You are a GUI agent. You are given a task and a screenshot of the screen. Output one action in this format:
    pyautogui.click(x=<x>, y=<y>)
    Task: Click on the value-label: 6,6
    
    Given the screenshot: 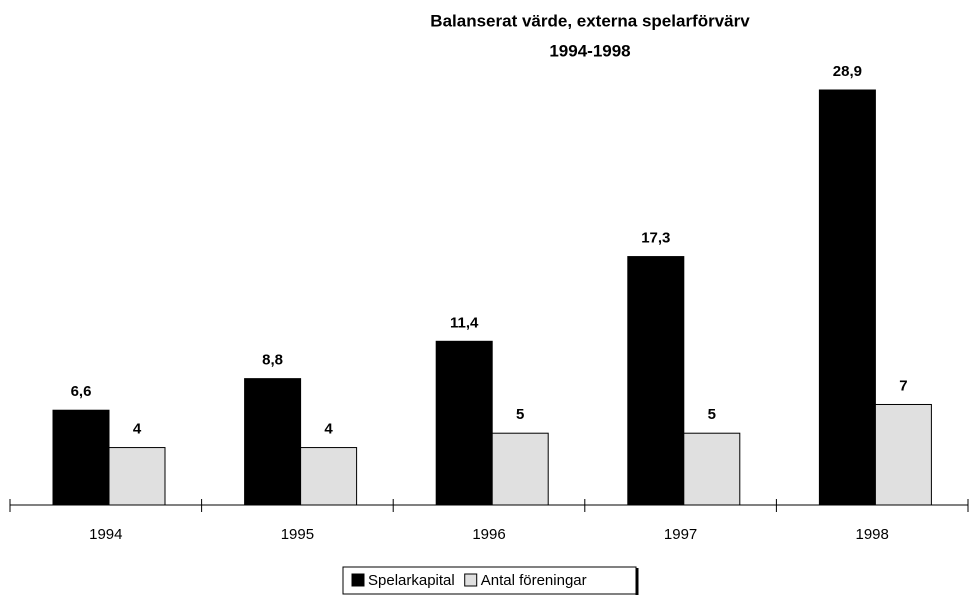 What is the action you would take?
    pyautogui.click(x=81, y=391)
    